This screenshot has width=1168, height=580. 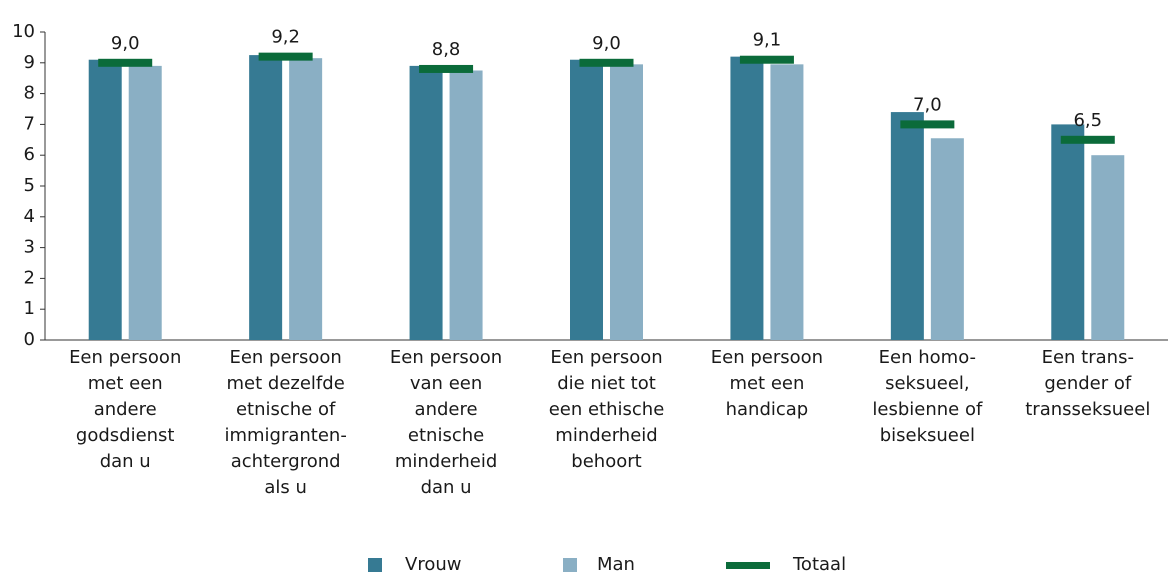 I want to click on y-tick-label: 8, so click(x=29, y=93).